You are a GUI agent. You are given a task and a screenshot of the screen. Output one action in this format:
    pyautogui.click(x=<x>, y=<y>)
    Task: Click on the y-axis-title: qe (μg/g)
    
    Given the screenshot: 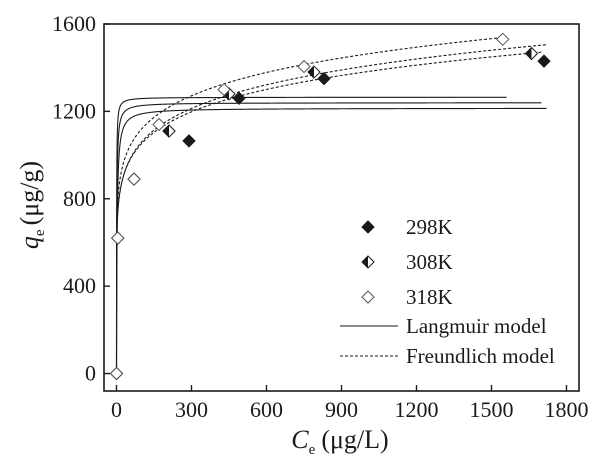 What is the action you would take?
    pyautogui.click(x=31, y=205)
    